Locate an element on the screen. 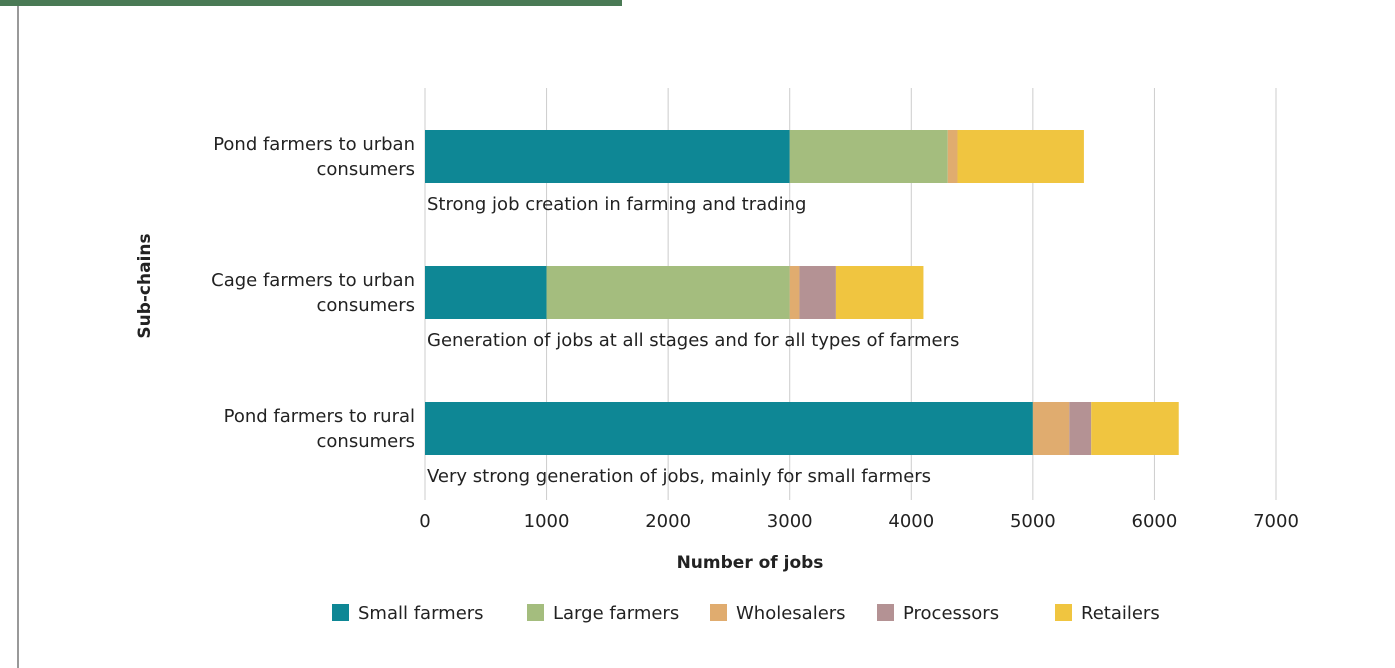 The width and height of the screenshot is (1395, 668). x-tick-label: 0 is located at coordinates (424, 521).